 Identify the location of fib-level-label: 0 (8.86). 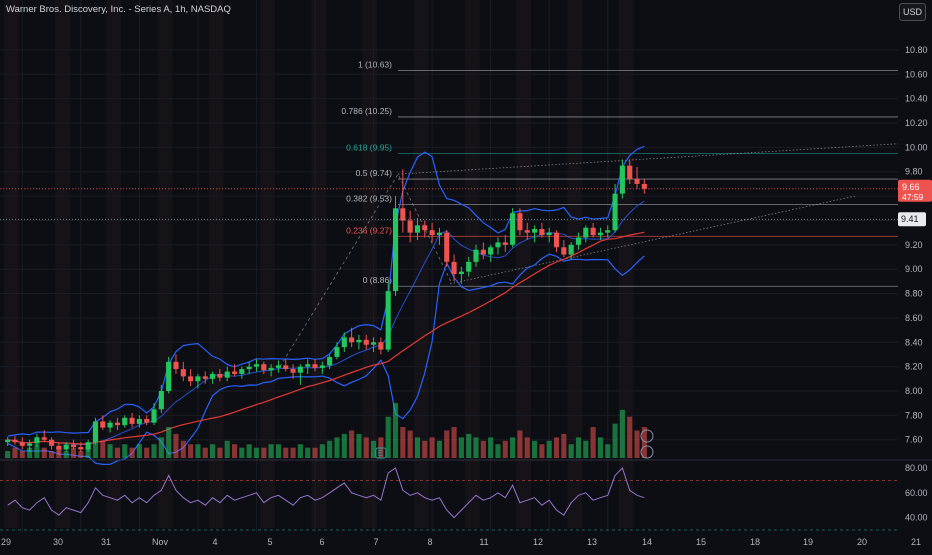
(377, 280).